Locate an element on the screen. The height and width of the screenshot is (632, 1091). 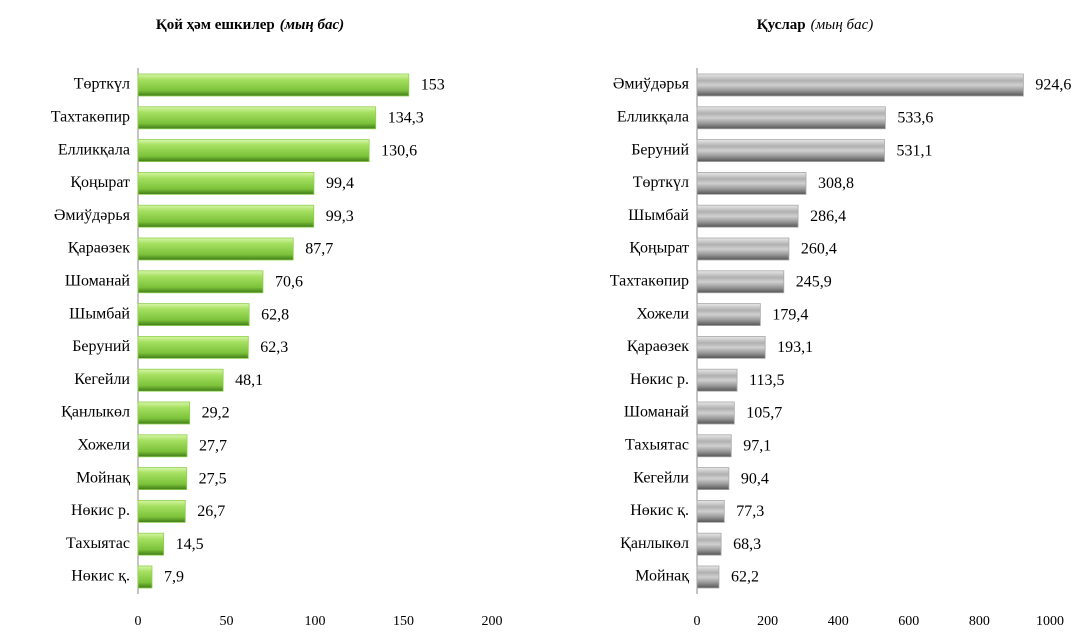
value-label: 130,6 is located at coordinates (399, 150).